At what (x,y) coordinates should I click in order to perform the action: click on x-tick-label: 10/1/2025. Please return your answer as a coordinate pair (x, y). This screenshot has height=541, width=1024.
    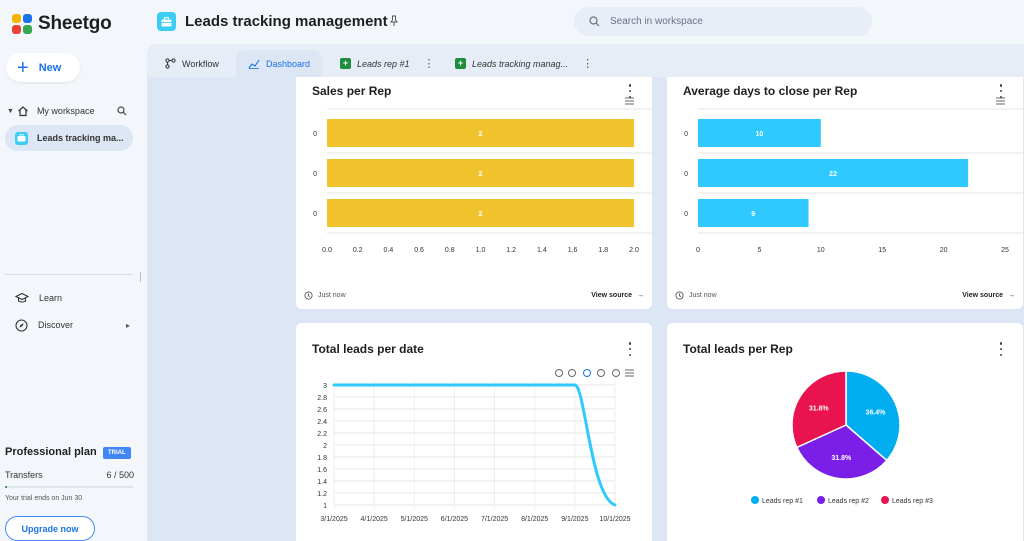
    Looking at the image, I should click on (614, 519).